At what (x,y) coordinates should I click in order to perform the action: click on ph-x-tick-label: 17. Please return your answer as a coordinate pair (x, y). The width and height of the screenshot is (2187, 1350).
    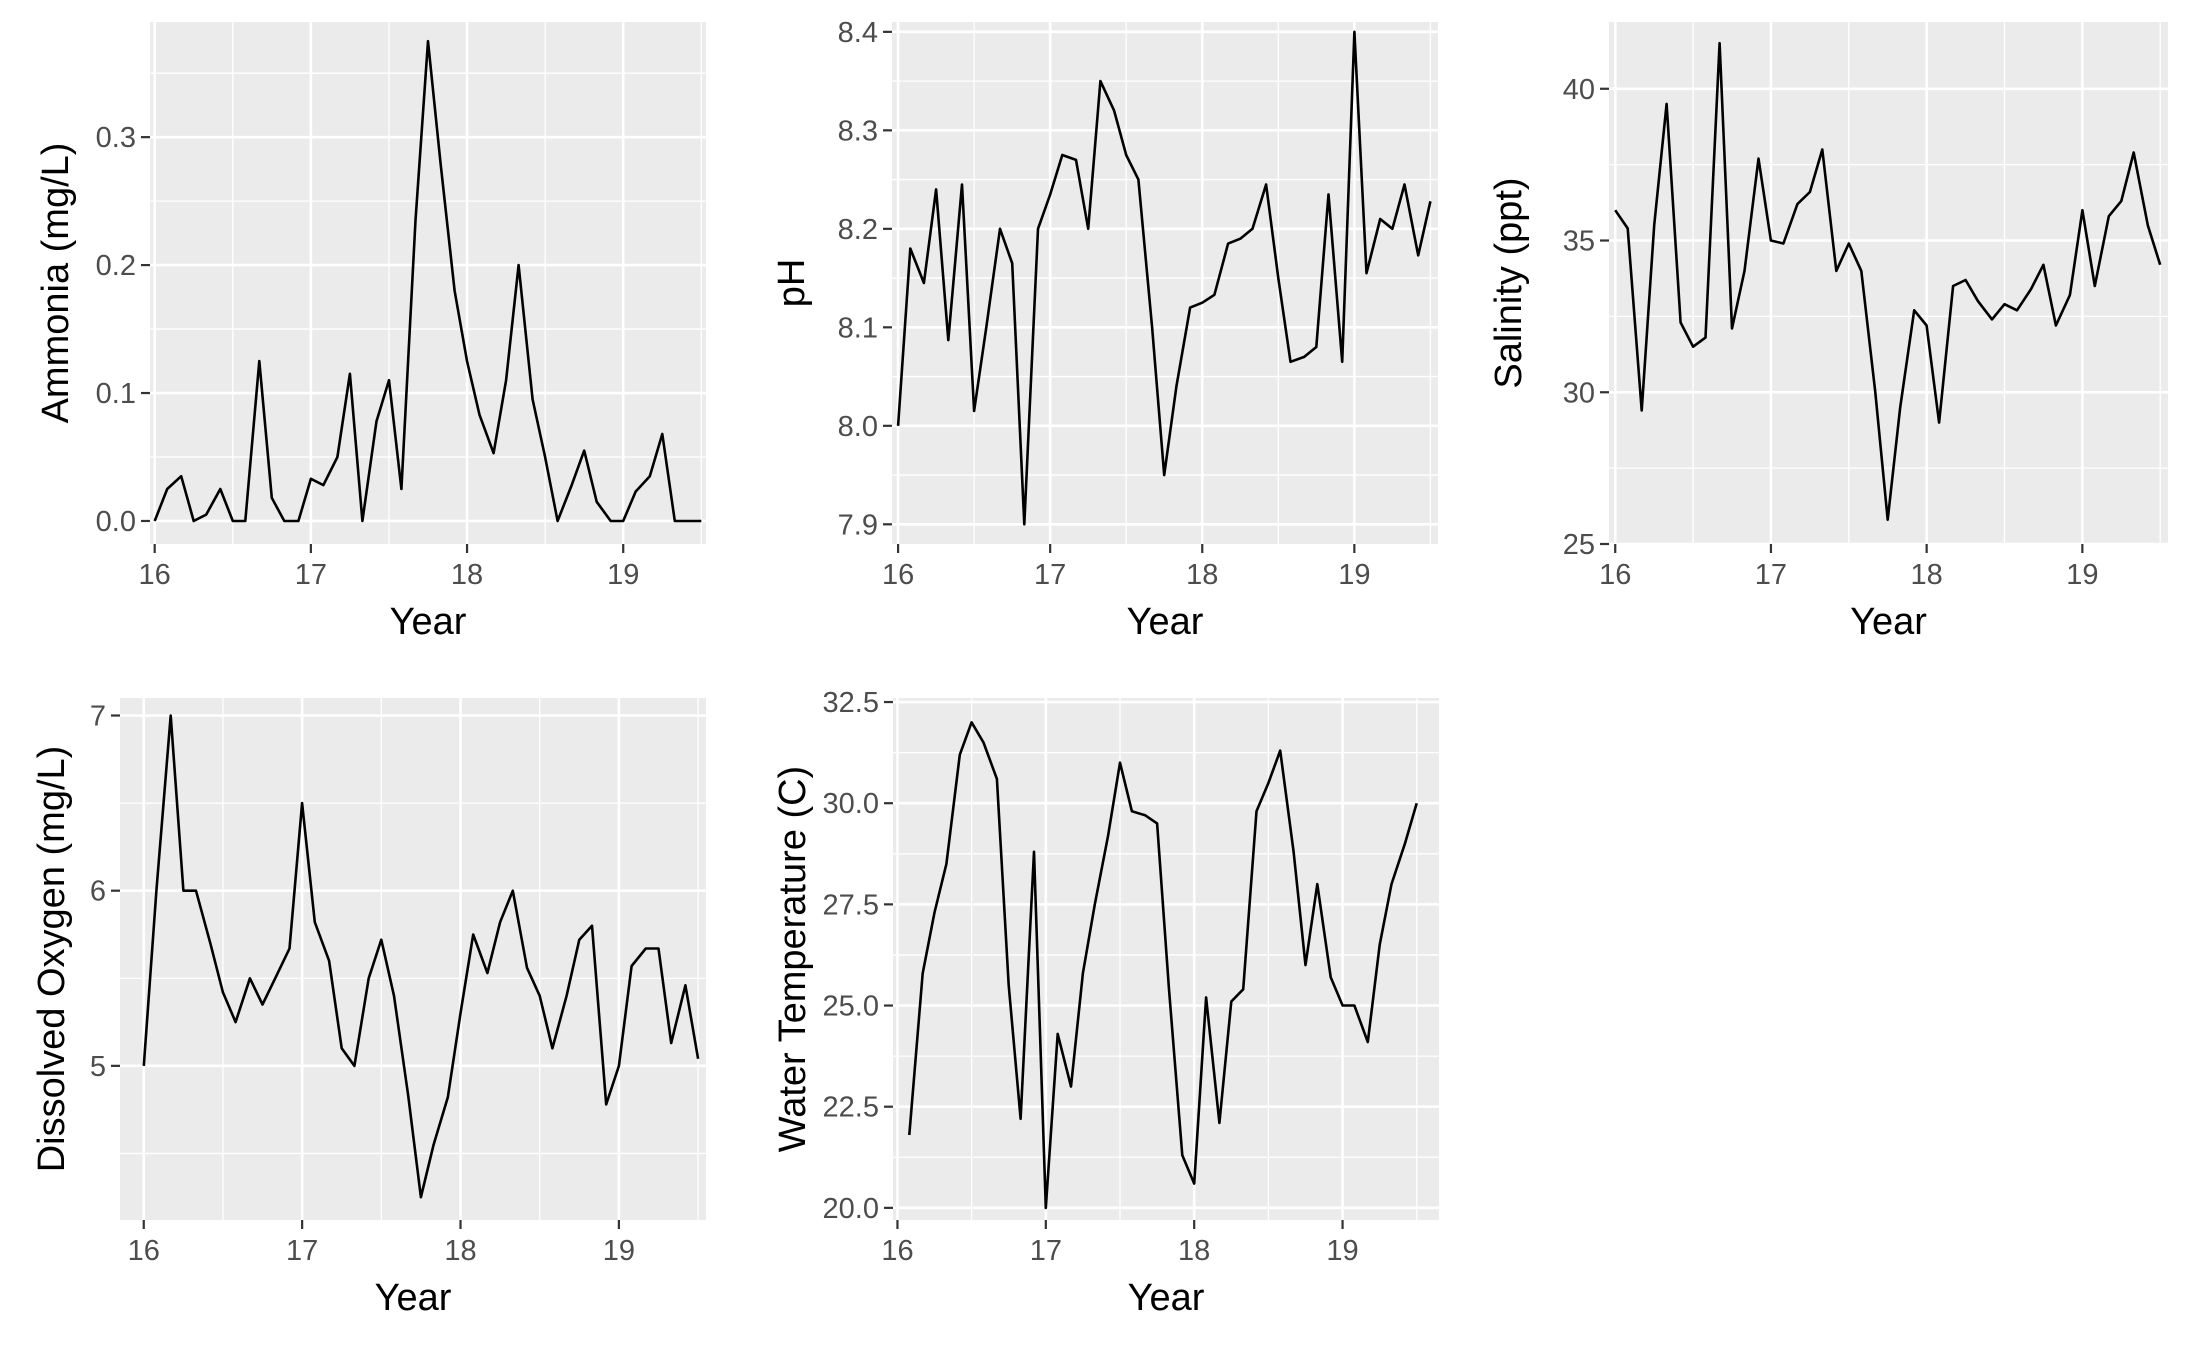
    Looking at the image, I should click on (1050, 575).